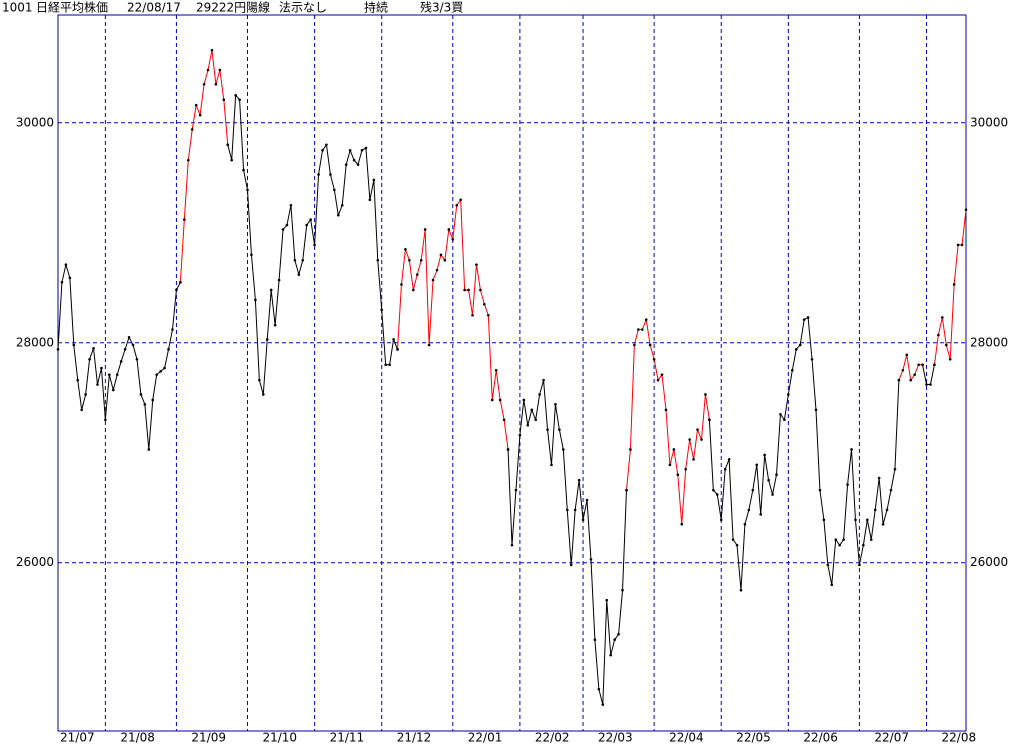 The height and width of the screenshot is (745, 1024). I want to click on header-text: 残3/3買, so click(441, 8).